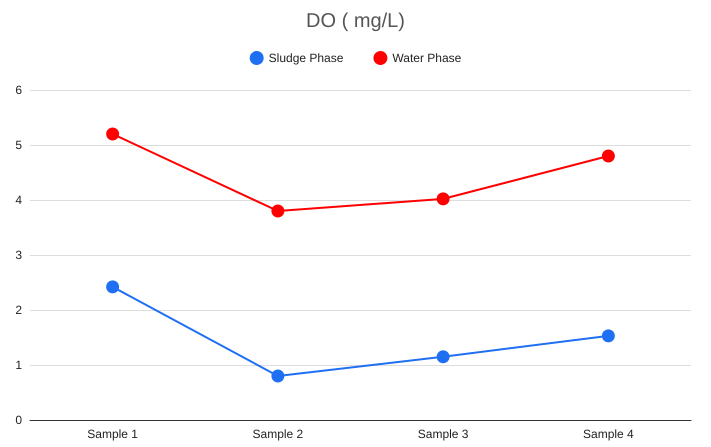 The image size is (711, 447). I want to click on x-tick-label: Sample 4, so click(608, 434).